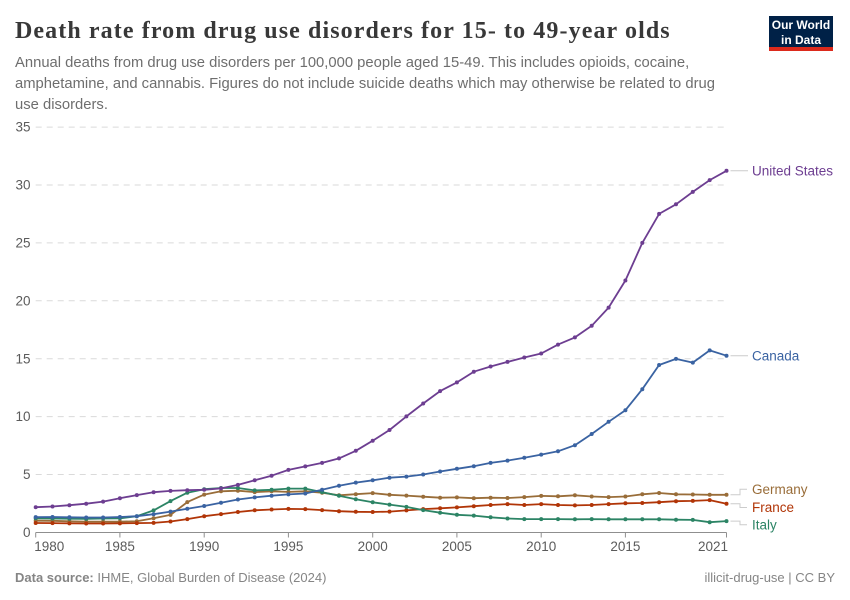 The image size is (850, 600). I want to click on svg-text: 15, so click(22, 358).